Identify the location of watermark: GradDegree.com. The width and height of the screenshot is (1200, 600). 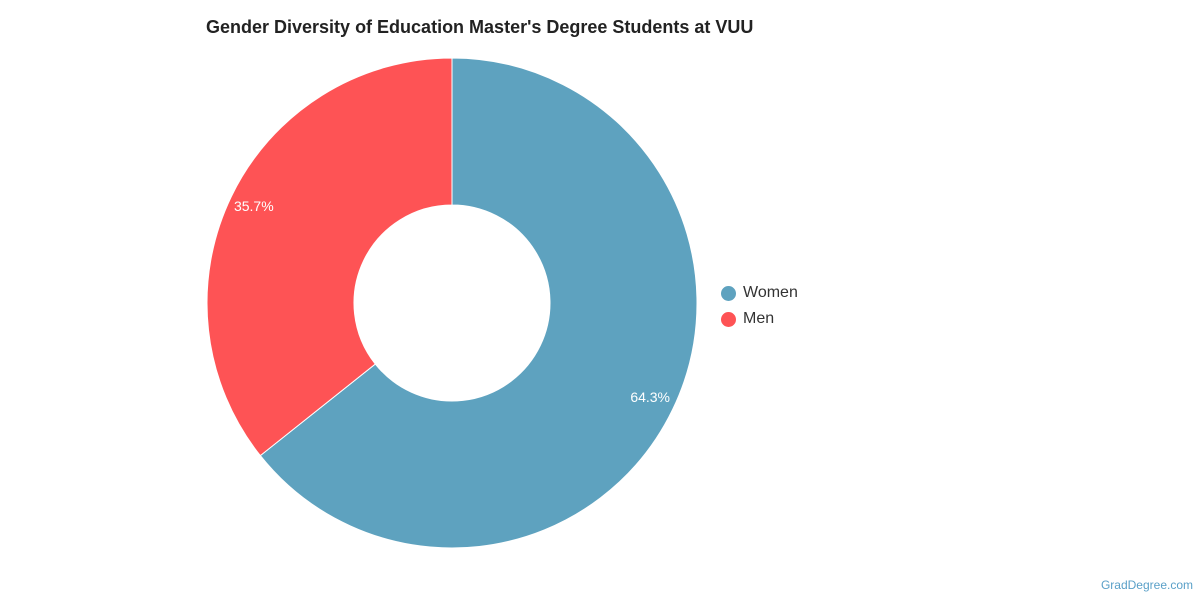
(1146, 585).